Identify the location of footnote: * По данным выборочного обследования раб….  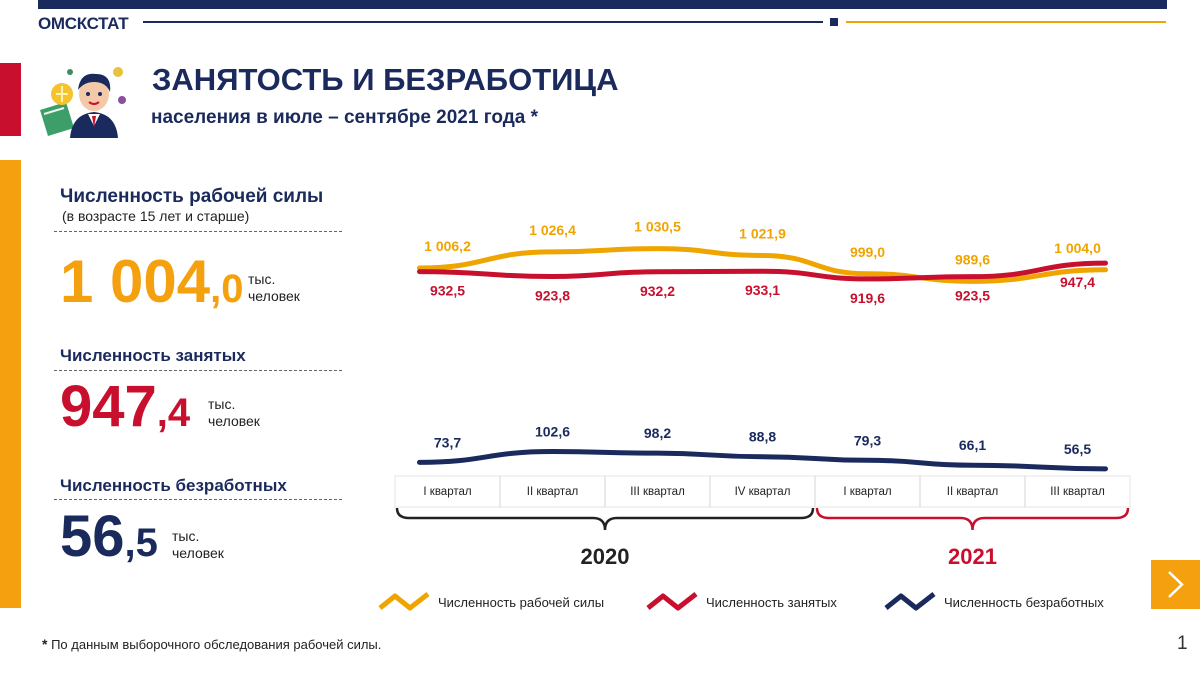
(211, 644).